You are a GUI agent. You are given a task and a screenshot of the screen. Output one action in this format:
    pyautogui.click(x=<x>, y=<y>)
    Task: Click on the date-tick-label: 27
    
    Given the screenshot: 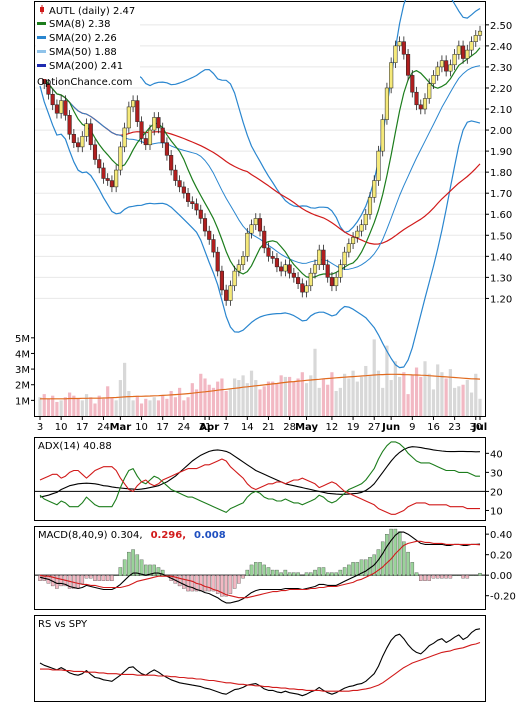 What is the action you would take?
    pyautogui.click(x=374, y=427)
    